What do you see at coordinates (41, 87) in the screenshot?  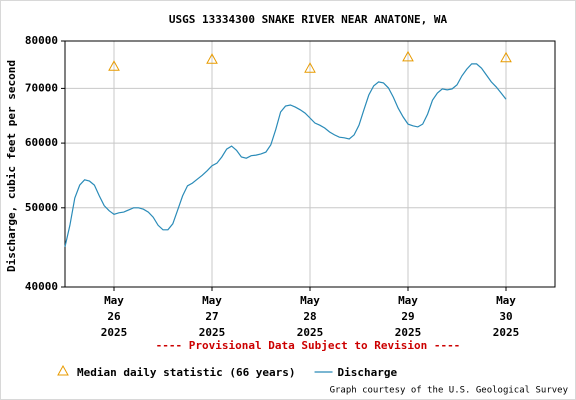 I see `y-tick-label: 70000` at bounding box center [41, 87].